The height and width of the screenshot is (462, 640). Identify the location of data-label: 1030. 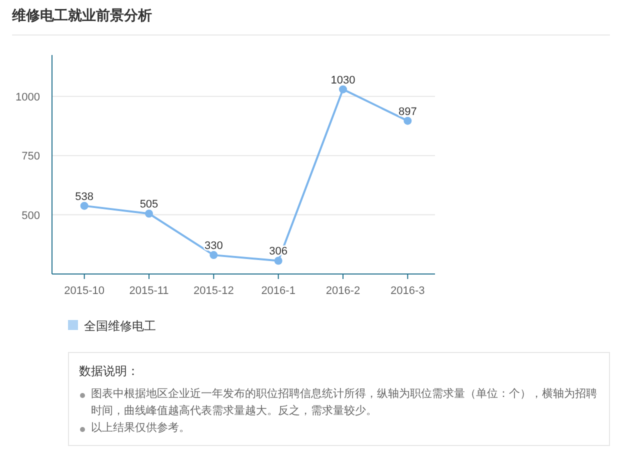
(343, 80).